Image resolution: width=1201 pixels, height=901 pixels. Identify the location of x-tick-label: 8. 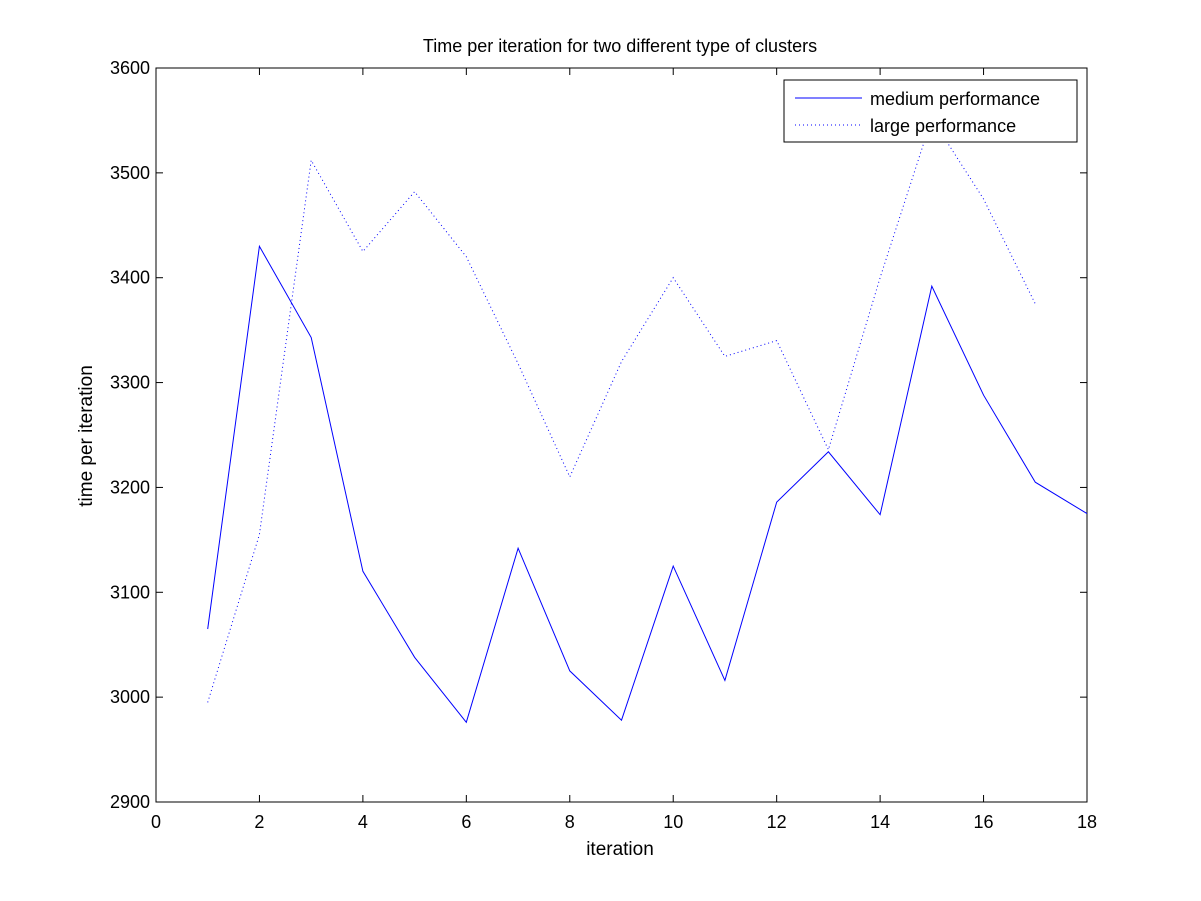
(570, 822).